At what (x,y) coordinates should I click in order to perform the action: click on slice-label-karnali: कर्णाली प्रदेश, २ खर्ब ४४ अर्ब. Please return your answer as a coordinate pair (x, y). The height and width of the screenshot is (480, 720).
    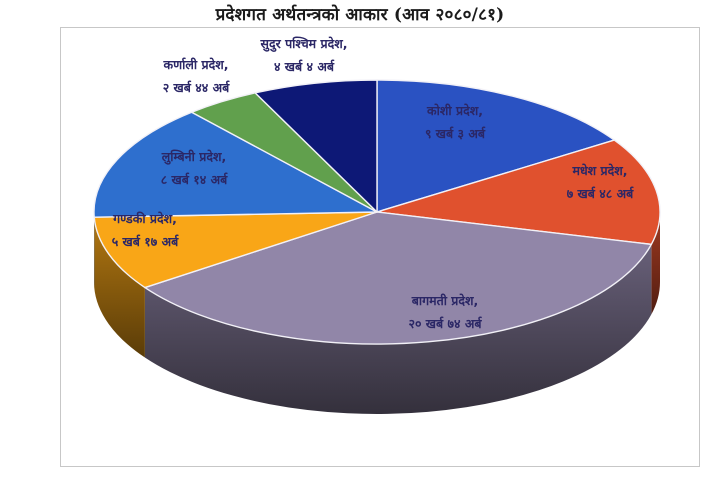
    Looking at the image, I should click on (196, 76).